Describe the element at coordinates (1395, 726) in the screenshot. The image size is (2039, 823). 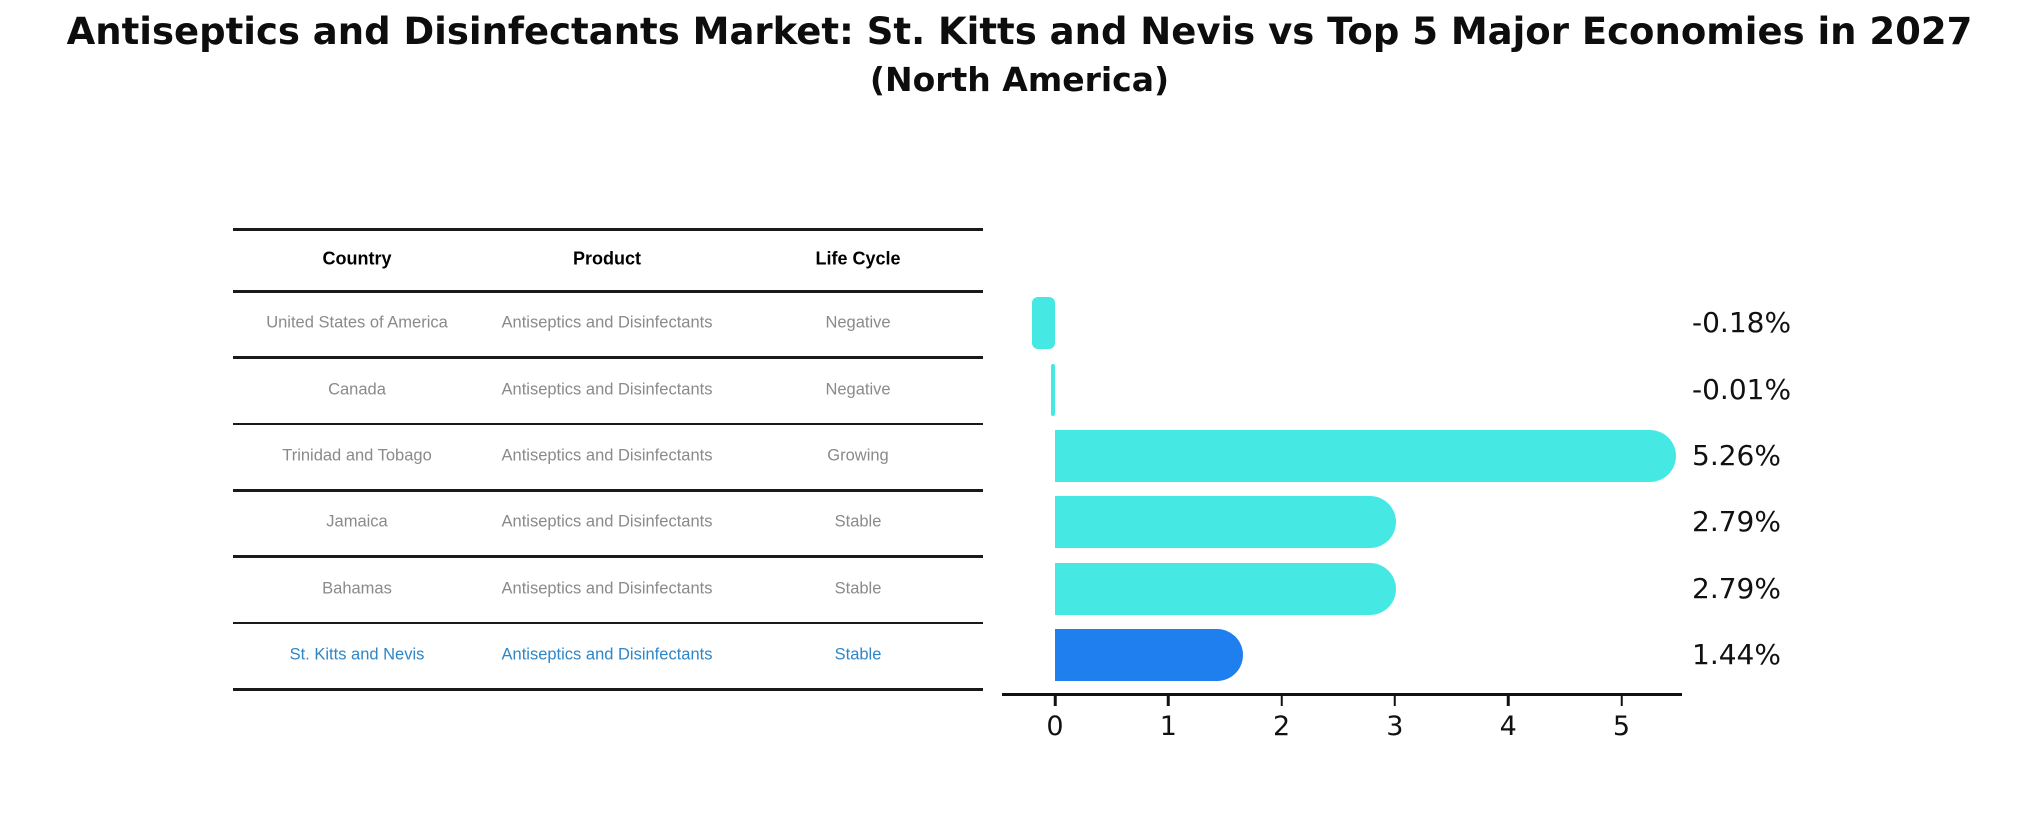
I see `x-axis-tick-label: 3` at that location.